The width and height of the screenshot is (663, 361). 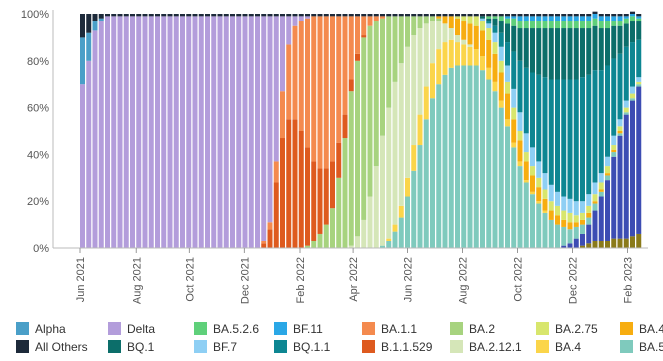 I want to click on x-tick-label: Jun 2021, so click(x=81, y=279).